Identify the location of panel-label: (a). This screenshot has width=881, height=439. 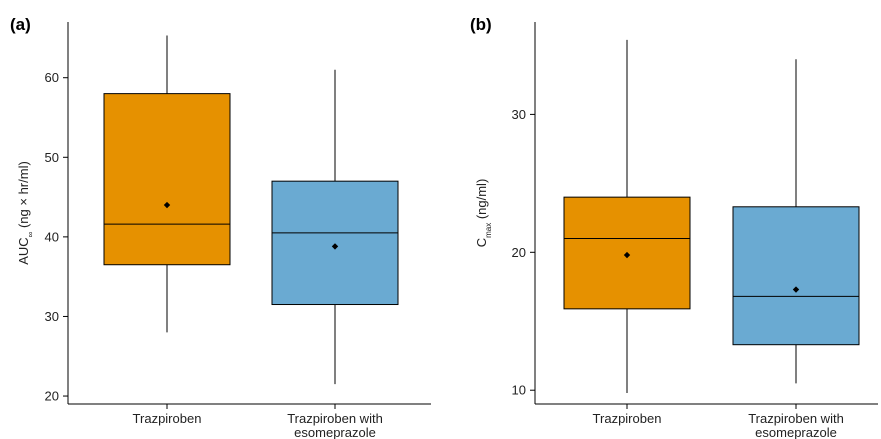
(20, 24).